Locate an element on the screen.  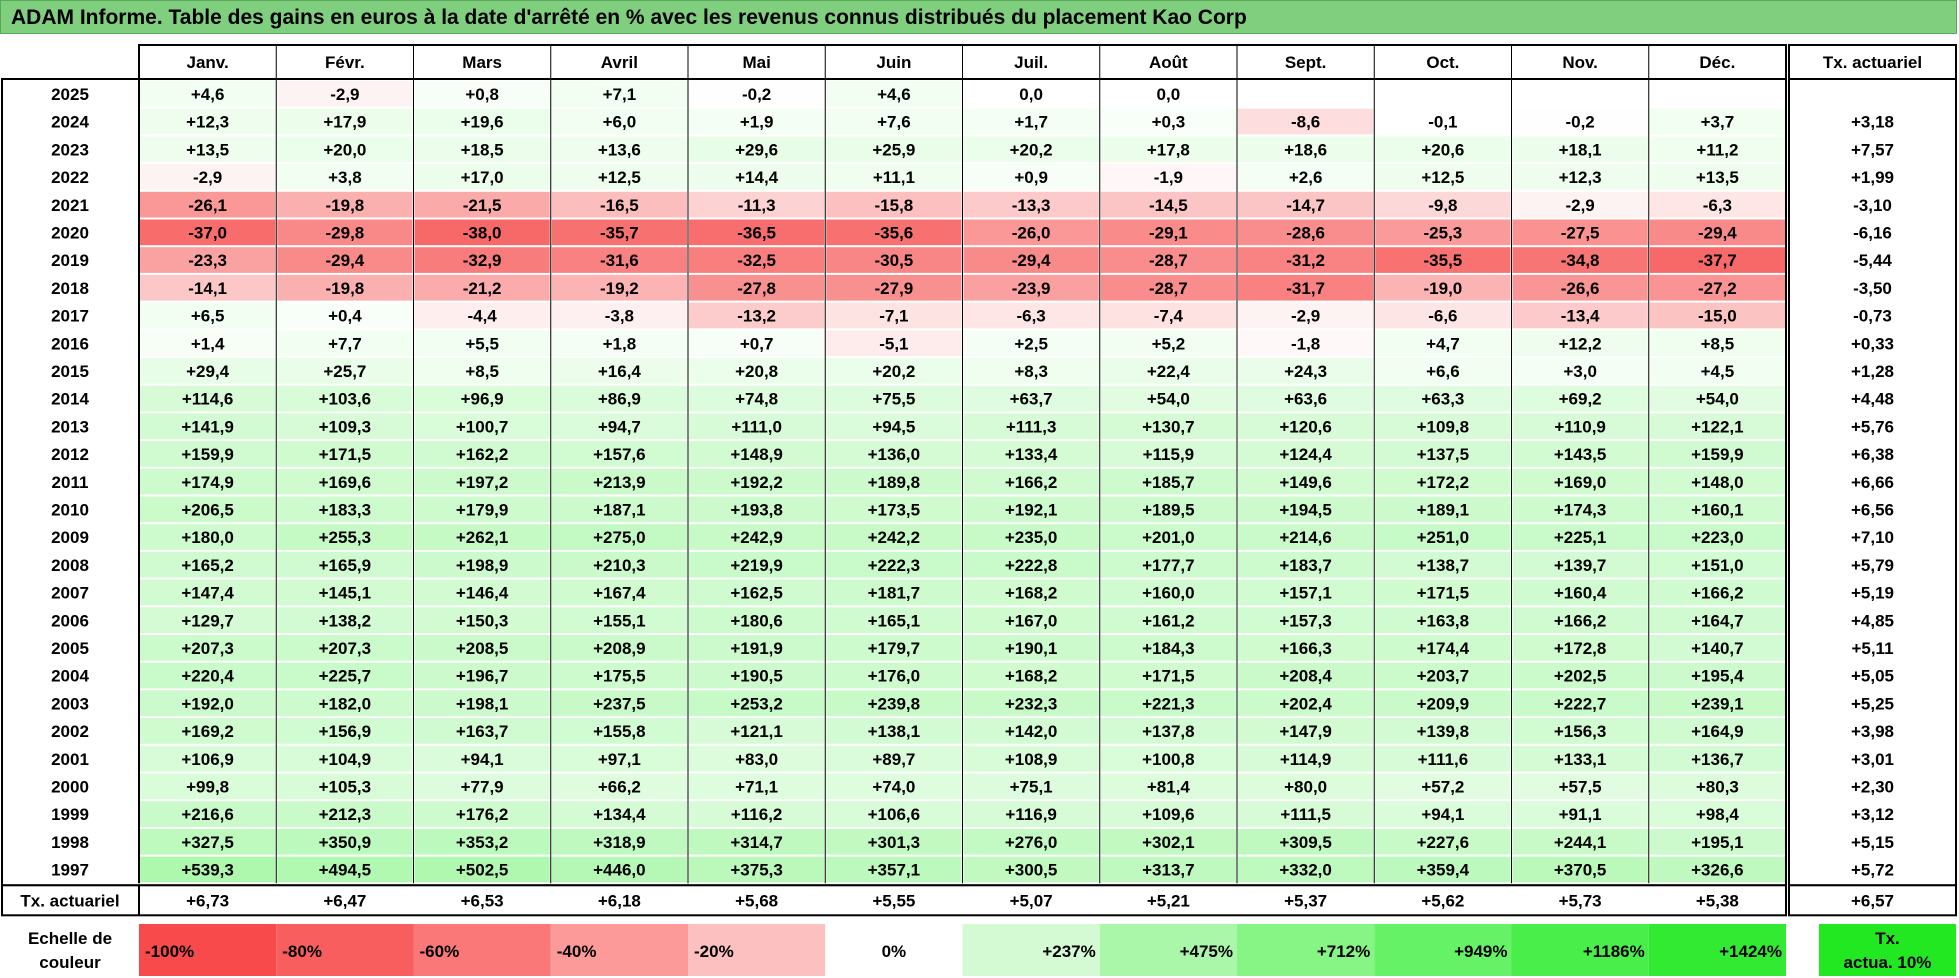
cell-value: -6,3 is located at coordinates (1717, 205).